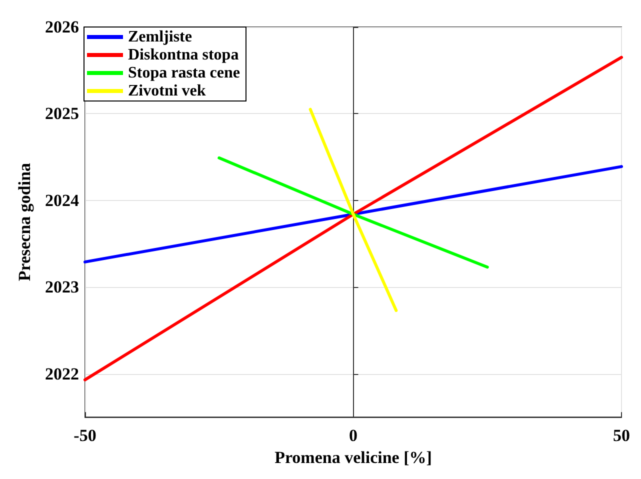 Image resolution: width=641 pixels, height=479 pixels. I want to click on x-tick-label: 50, so click(621, 436).